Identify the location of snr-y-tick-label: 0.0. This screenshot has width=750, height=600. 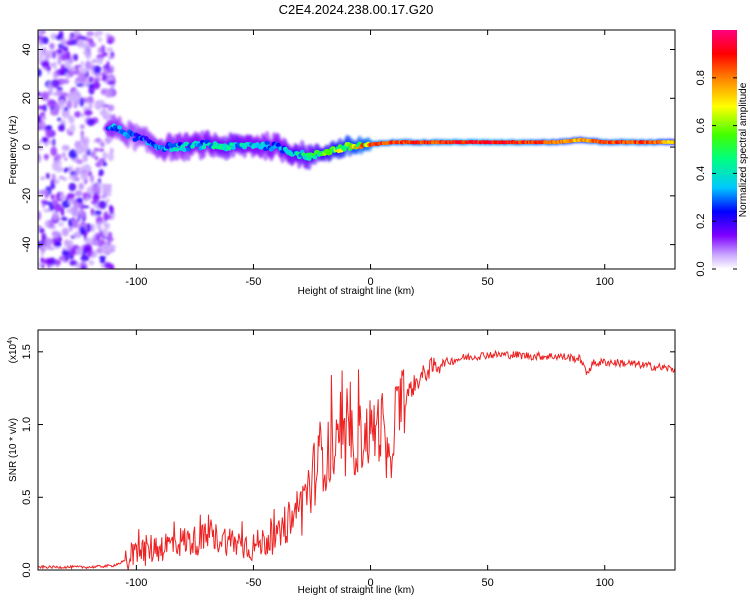
(27, 569).